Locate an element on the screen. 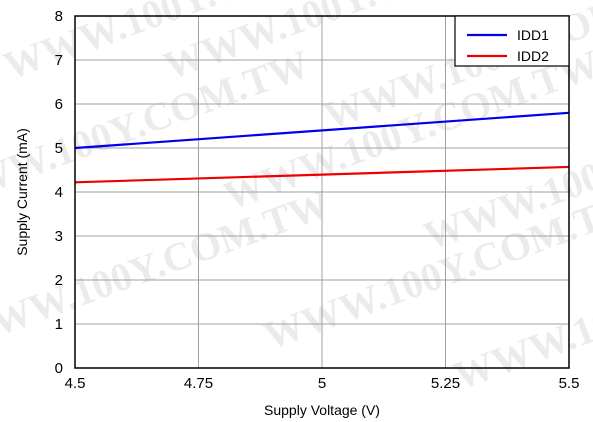 This screenshot has height=422, width=593. series-line-idd2 is located at coordinates (322, 174).